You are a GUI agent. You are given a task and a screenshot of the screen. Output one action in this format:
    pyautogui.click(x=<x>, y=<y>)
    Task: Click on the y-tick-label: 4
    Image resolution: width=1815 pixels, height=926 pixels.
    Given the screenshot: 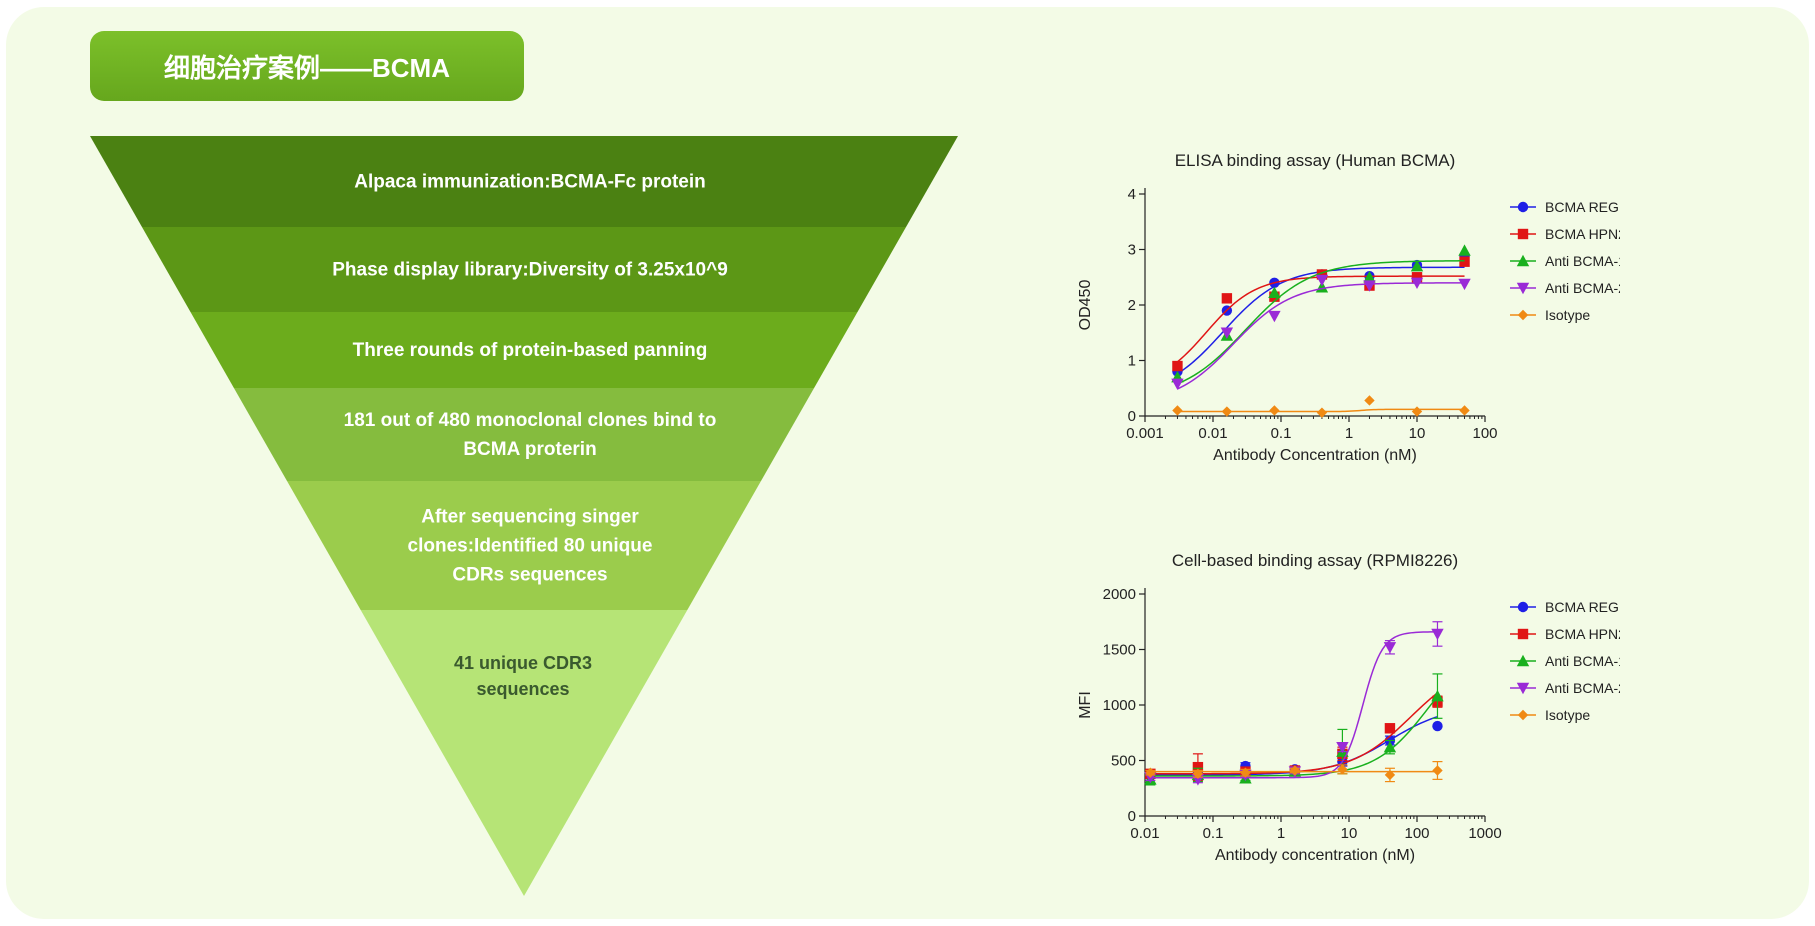 What is the action you would take?
    pyautogui.click(x=1132, y=194)
    